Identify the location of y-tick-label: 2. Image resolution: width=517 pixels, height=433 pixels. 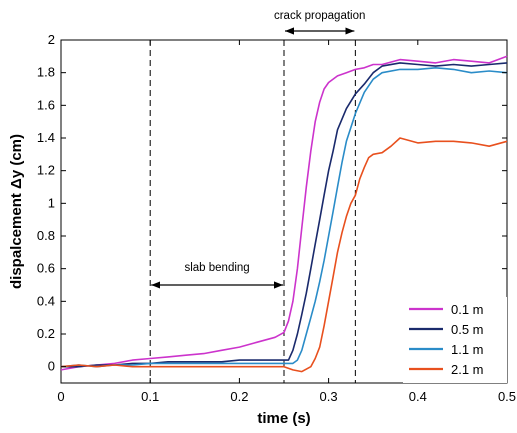
(51, 39).